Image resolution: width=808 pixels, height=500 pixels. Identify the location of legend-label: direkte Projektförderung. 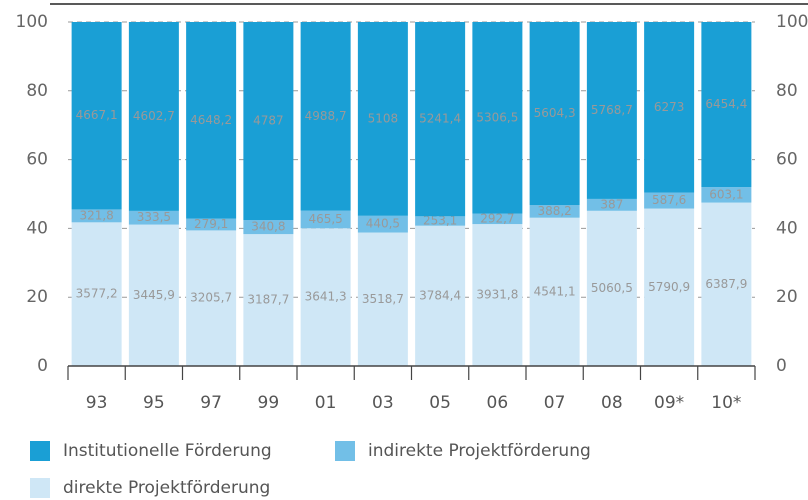
(166, 488).